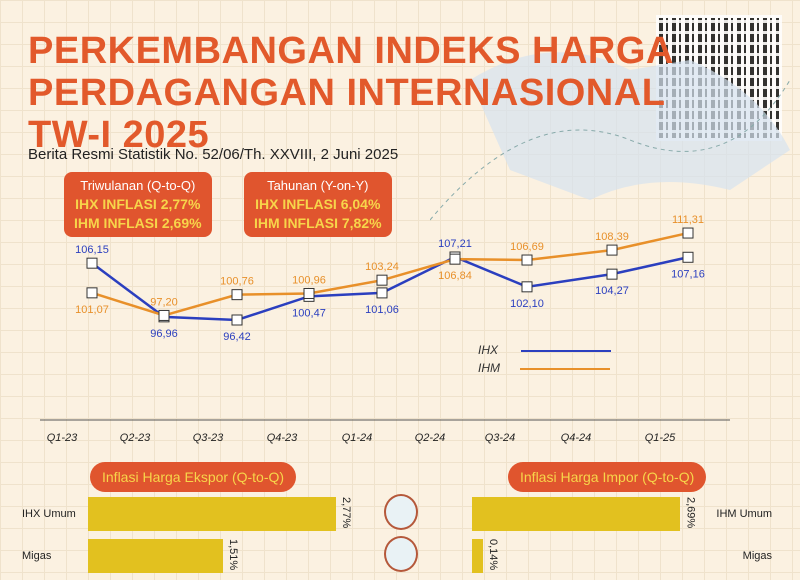 The width and height of the screenshot is (800, 580). Describe the element at coordinates (492, 555) in the screenshot. I see `import-bar-value: 0,14%` at that location.